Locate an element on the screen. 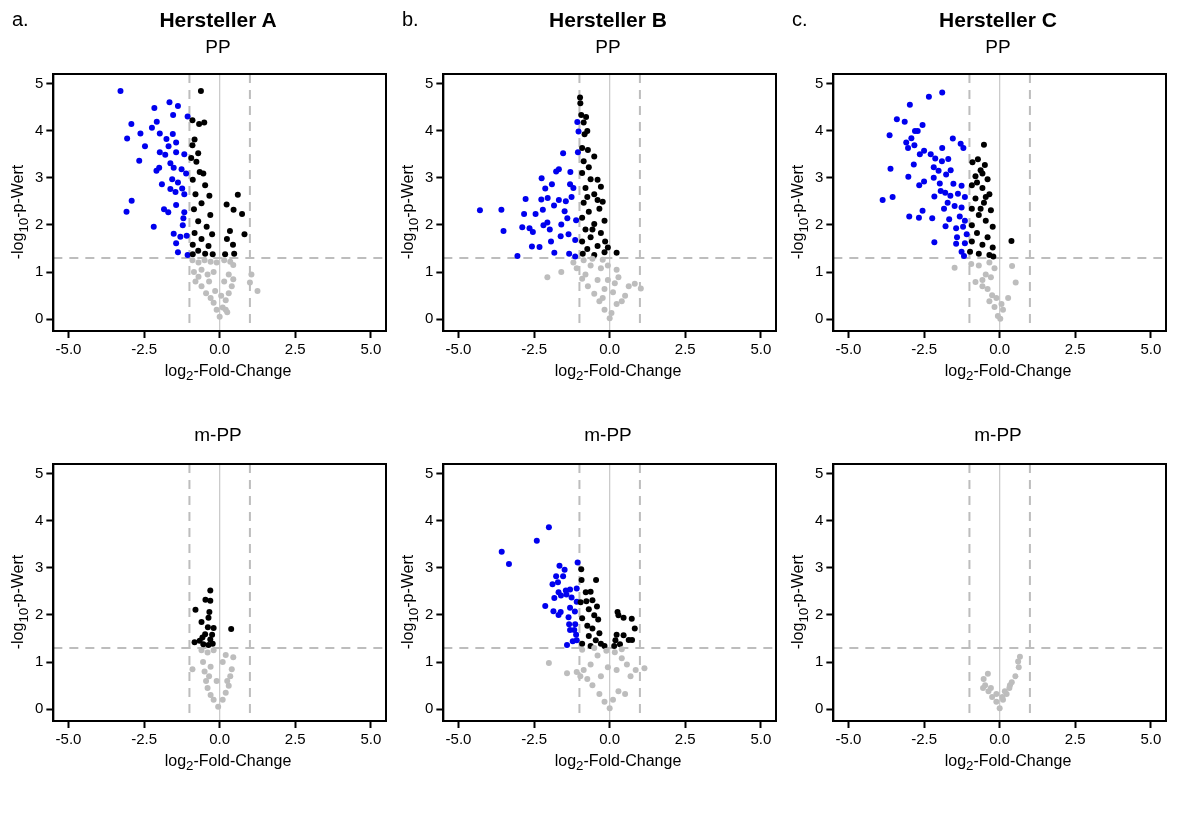  chart-title: Hersteller B is located at coordinates (608, 19).